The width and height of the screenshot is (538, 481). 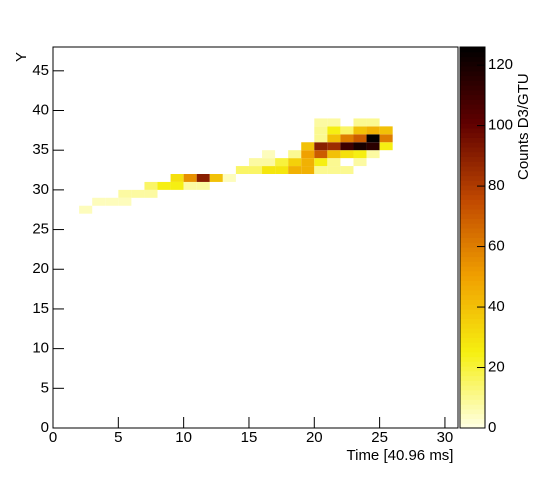 I want to click on y-tick-label: 25, so click(x=40, y=229).